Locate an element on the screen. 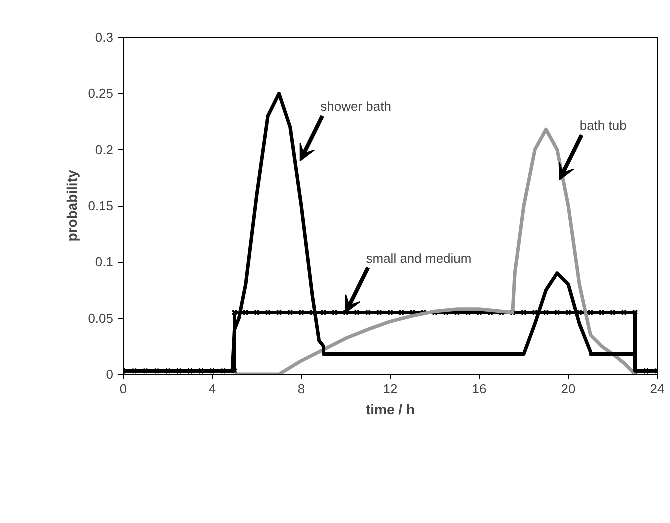  x-axis-title: time / h is located at coordinates (391, 410).